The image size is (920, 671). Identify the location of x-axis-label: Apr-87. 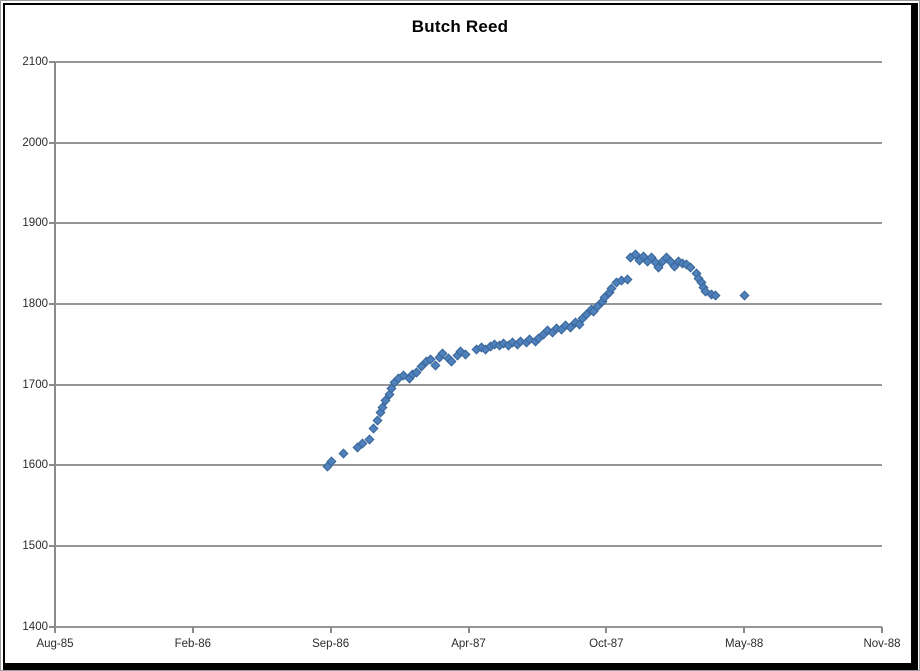
(468, 643).